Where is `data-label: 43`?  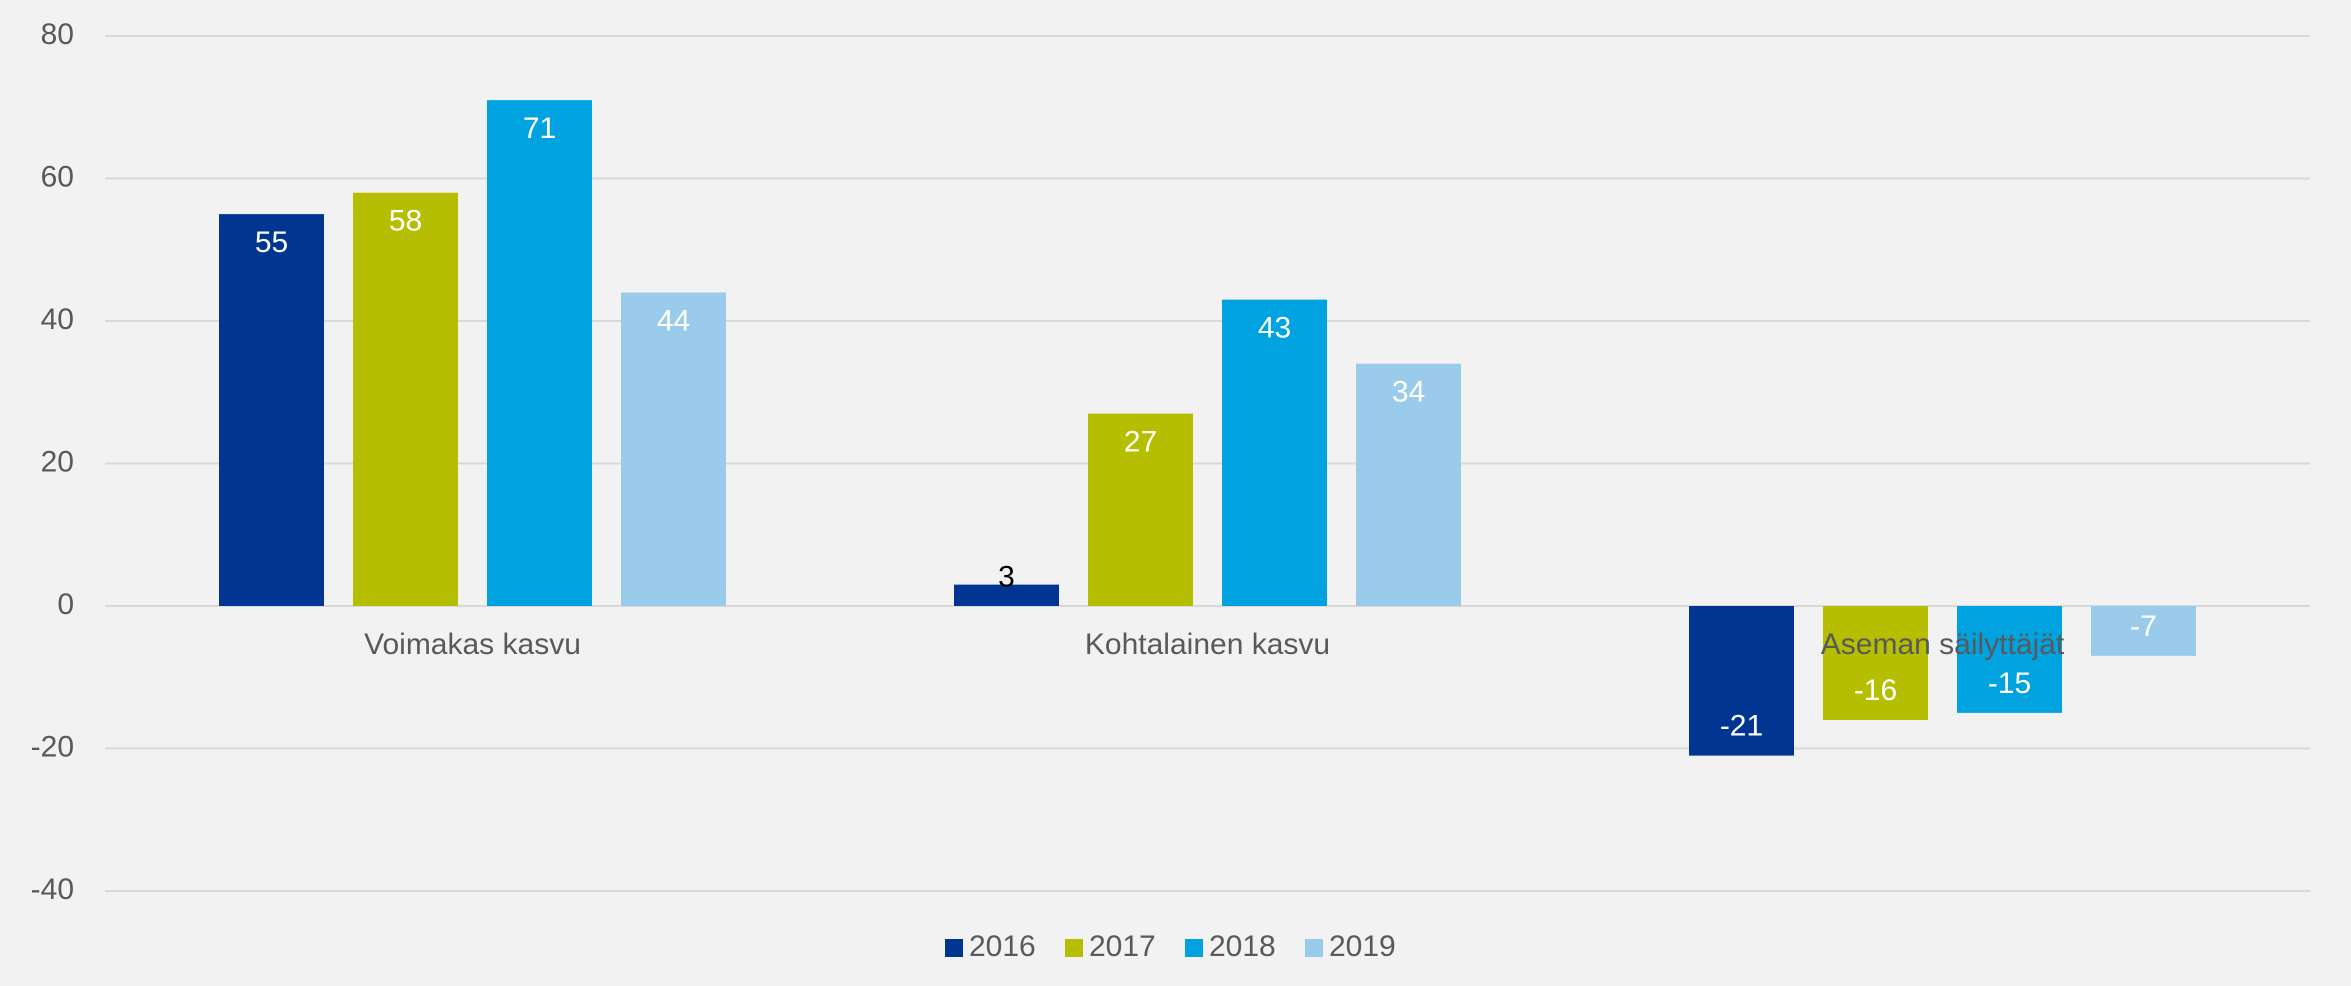 data-label: 43 is located at coordinates (1274, 328).